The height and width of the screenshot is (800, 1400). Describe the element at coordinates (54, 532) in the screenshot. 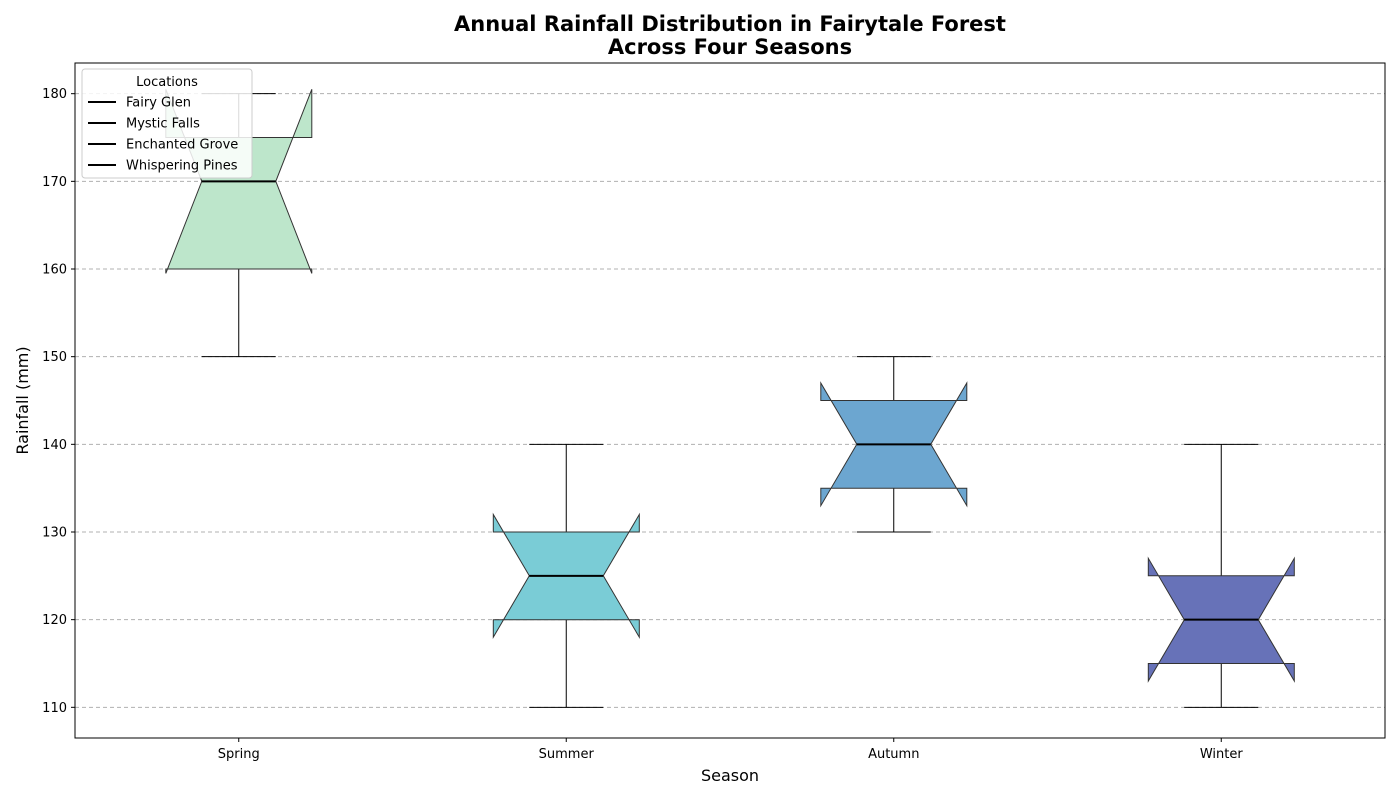

I see `y-tick-label: 130` at that location.